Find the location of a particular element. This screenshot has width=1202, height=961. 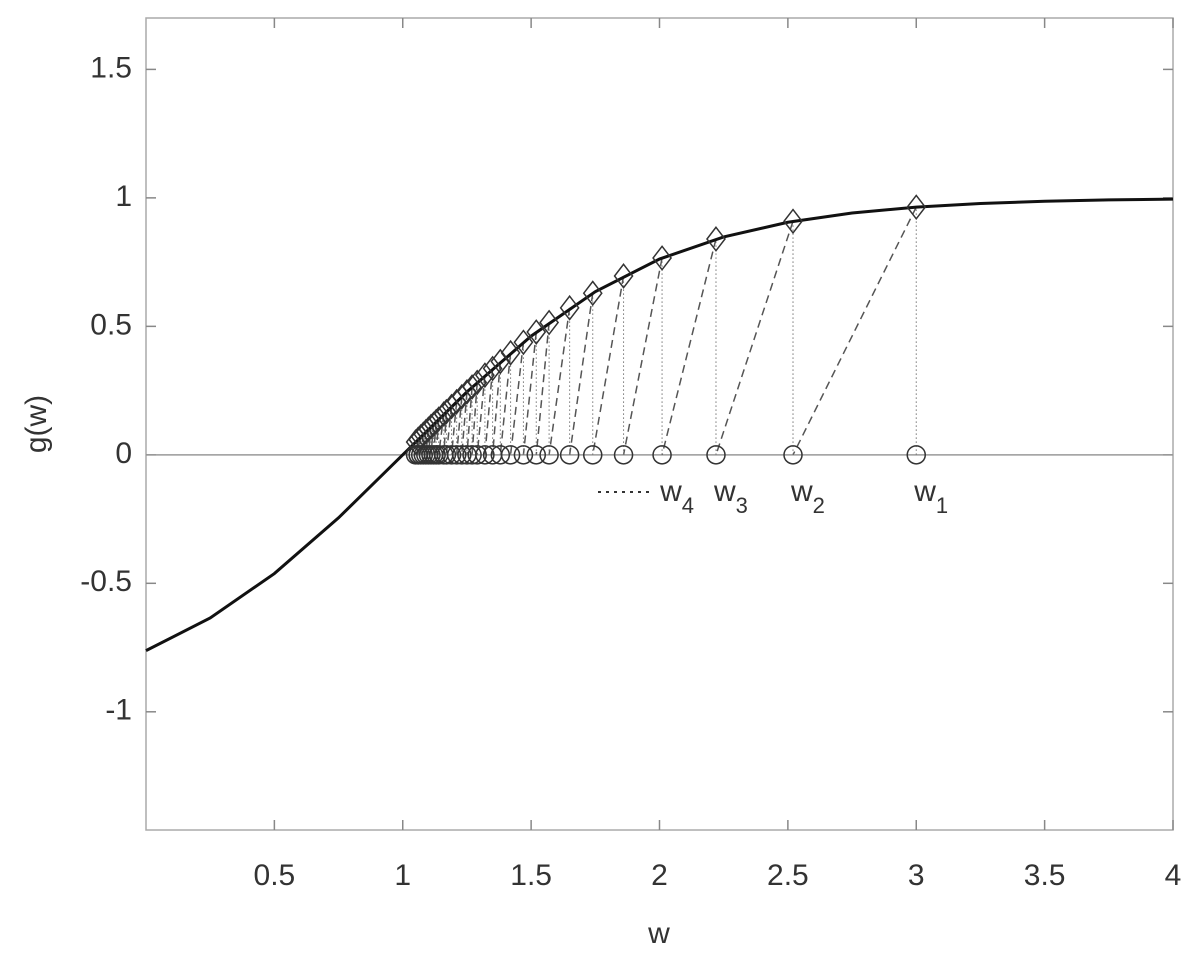

point-label: w3 is located at coordinates (730, 496).